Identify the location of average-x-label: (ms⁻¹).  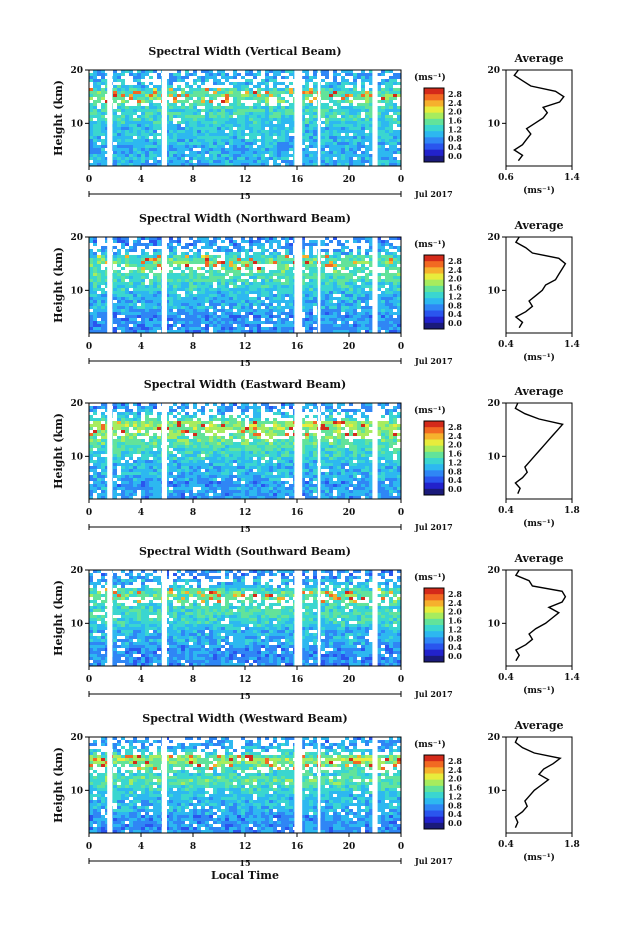
(539, 523).